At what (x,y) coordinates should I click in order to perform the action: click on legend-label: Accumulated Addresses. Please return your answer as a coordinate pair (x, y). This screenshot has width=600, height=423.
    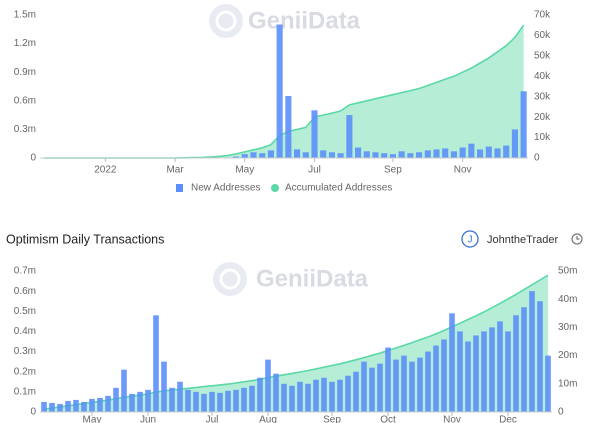
    Looking at the image, I should click on (338, 188).